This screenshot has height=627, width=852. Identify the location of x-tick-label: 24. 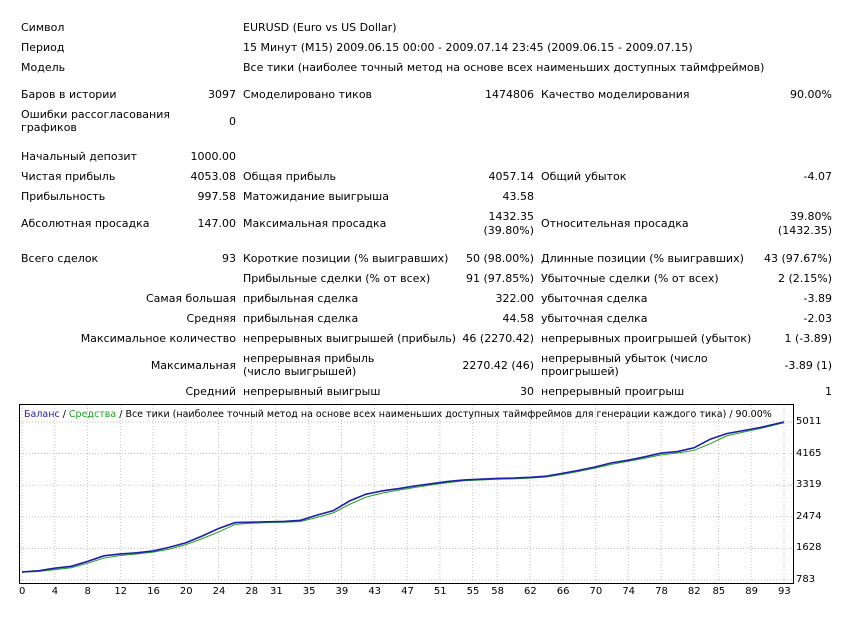
(219, 591).